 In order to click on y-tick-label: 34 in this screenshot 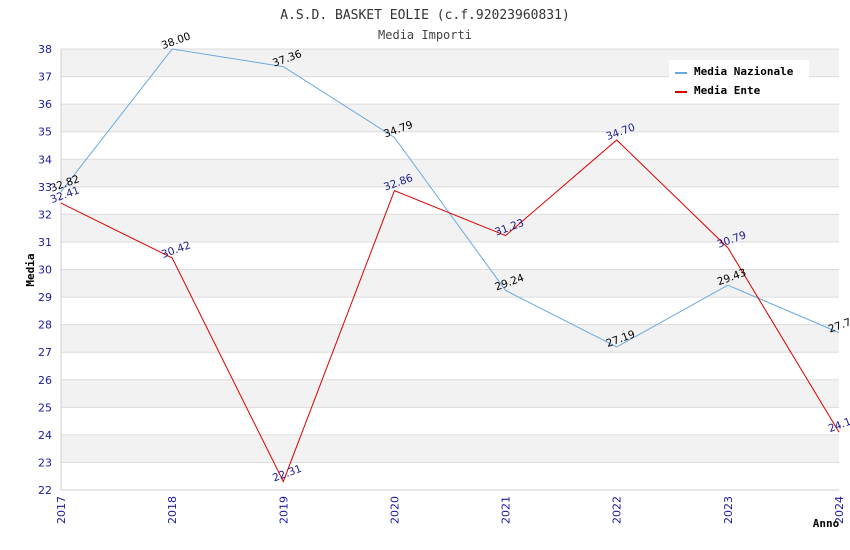, I will do `click(45, 159)`.